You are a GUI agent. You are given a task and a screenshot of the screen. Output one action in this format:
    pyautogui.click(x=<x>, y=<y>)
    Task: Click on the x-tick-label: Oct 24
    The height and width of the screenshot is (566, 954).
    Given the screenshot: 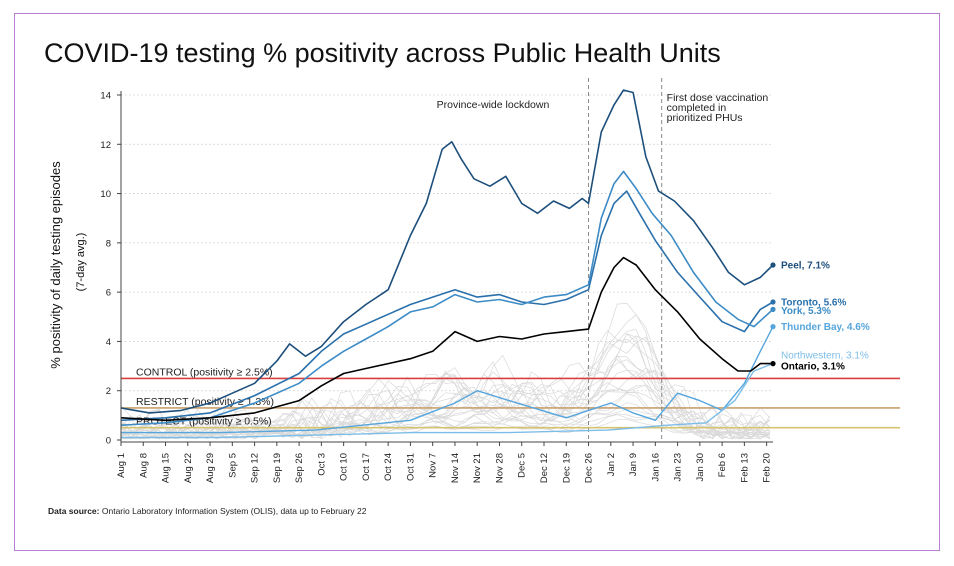 What is the action you would take?
    pyautogui.click(x=388, y=467)
    